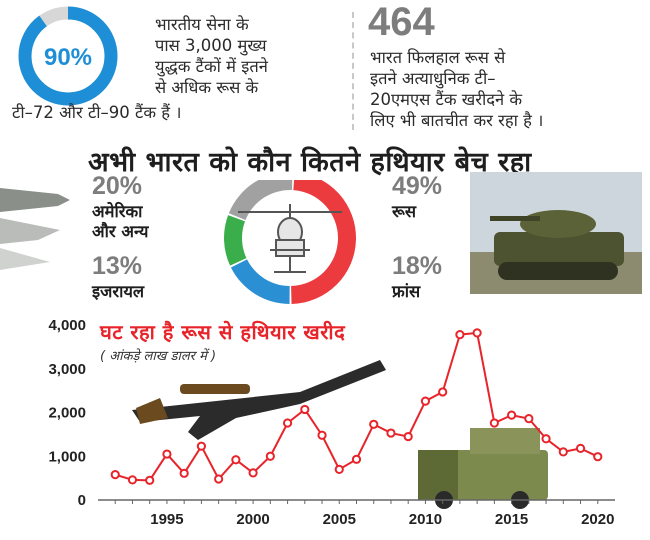 The width and height of the screenshot is (650, 540). I want to click on x-tick-label: 2020, so click(597, 519).